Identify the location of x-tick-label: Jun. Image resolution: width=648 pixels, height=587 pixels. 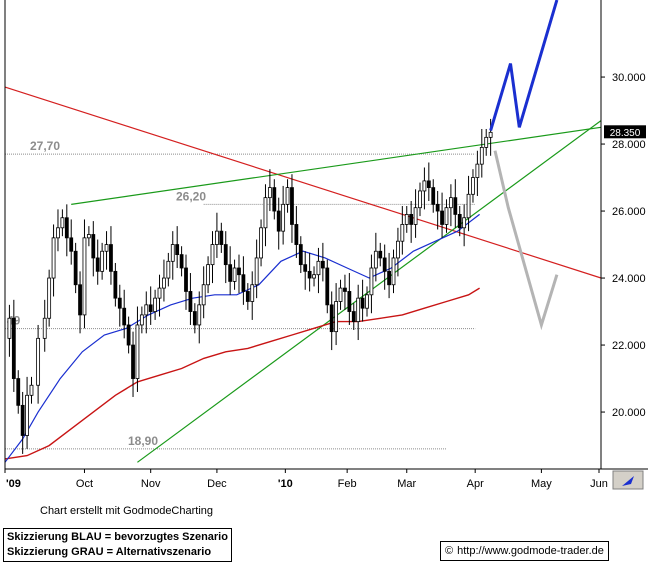
(599, 484).